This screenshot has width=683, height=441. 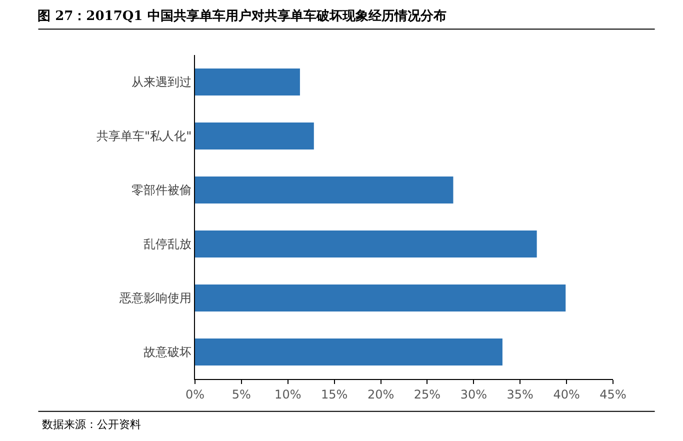 What do you see at coordinates (288, 394) in the screenshot?
I see `x-tick-label: 10%` at bounding box center [288, 394].